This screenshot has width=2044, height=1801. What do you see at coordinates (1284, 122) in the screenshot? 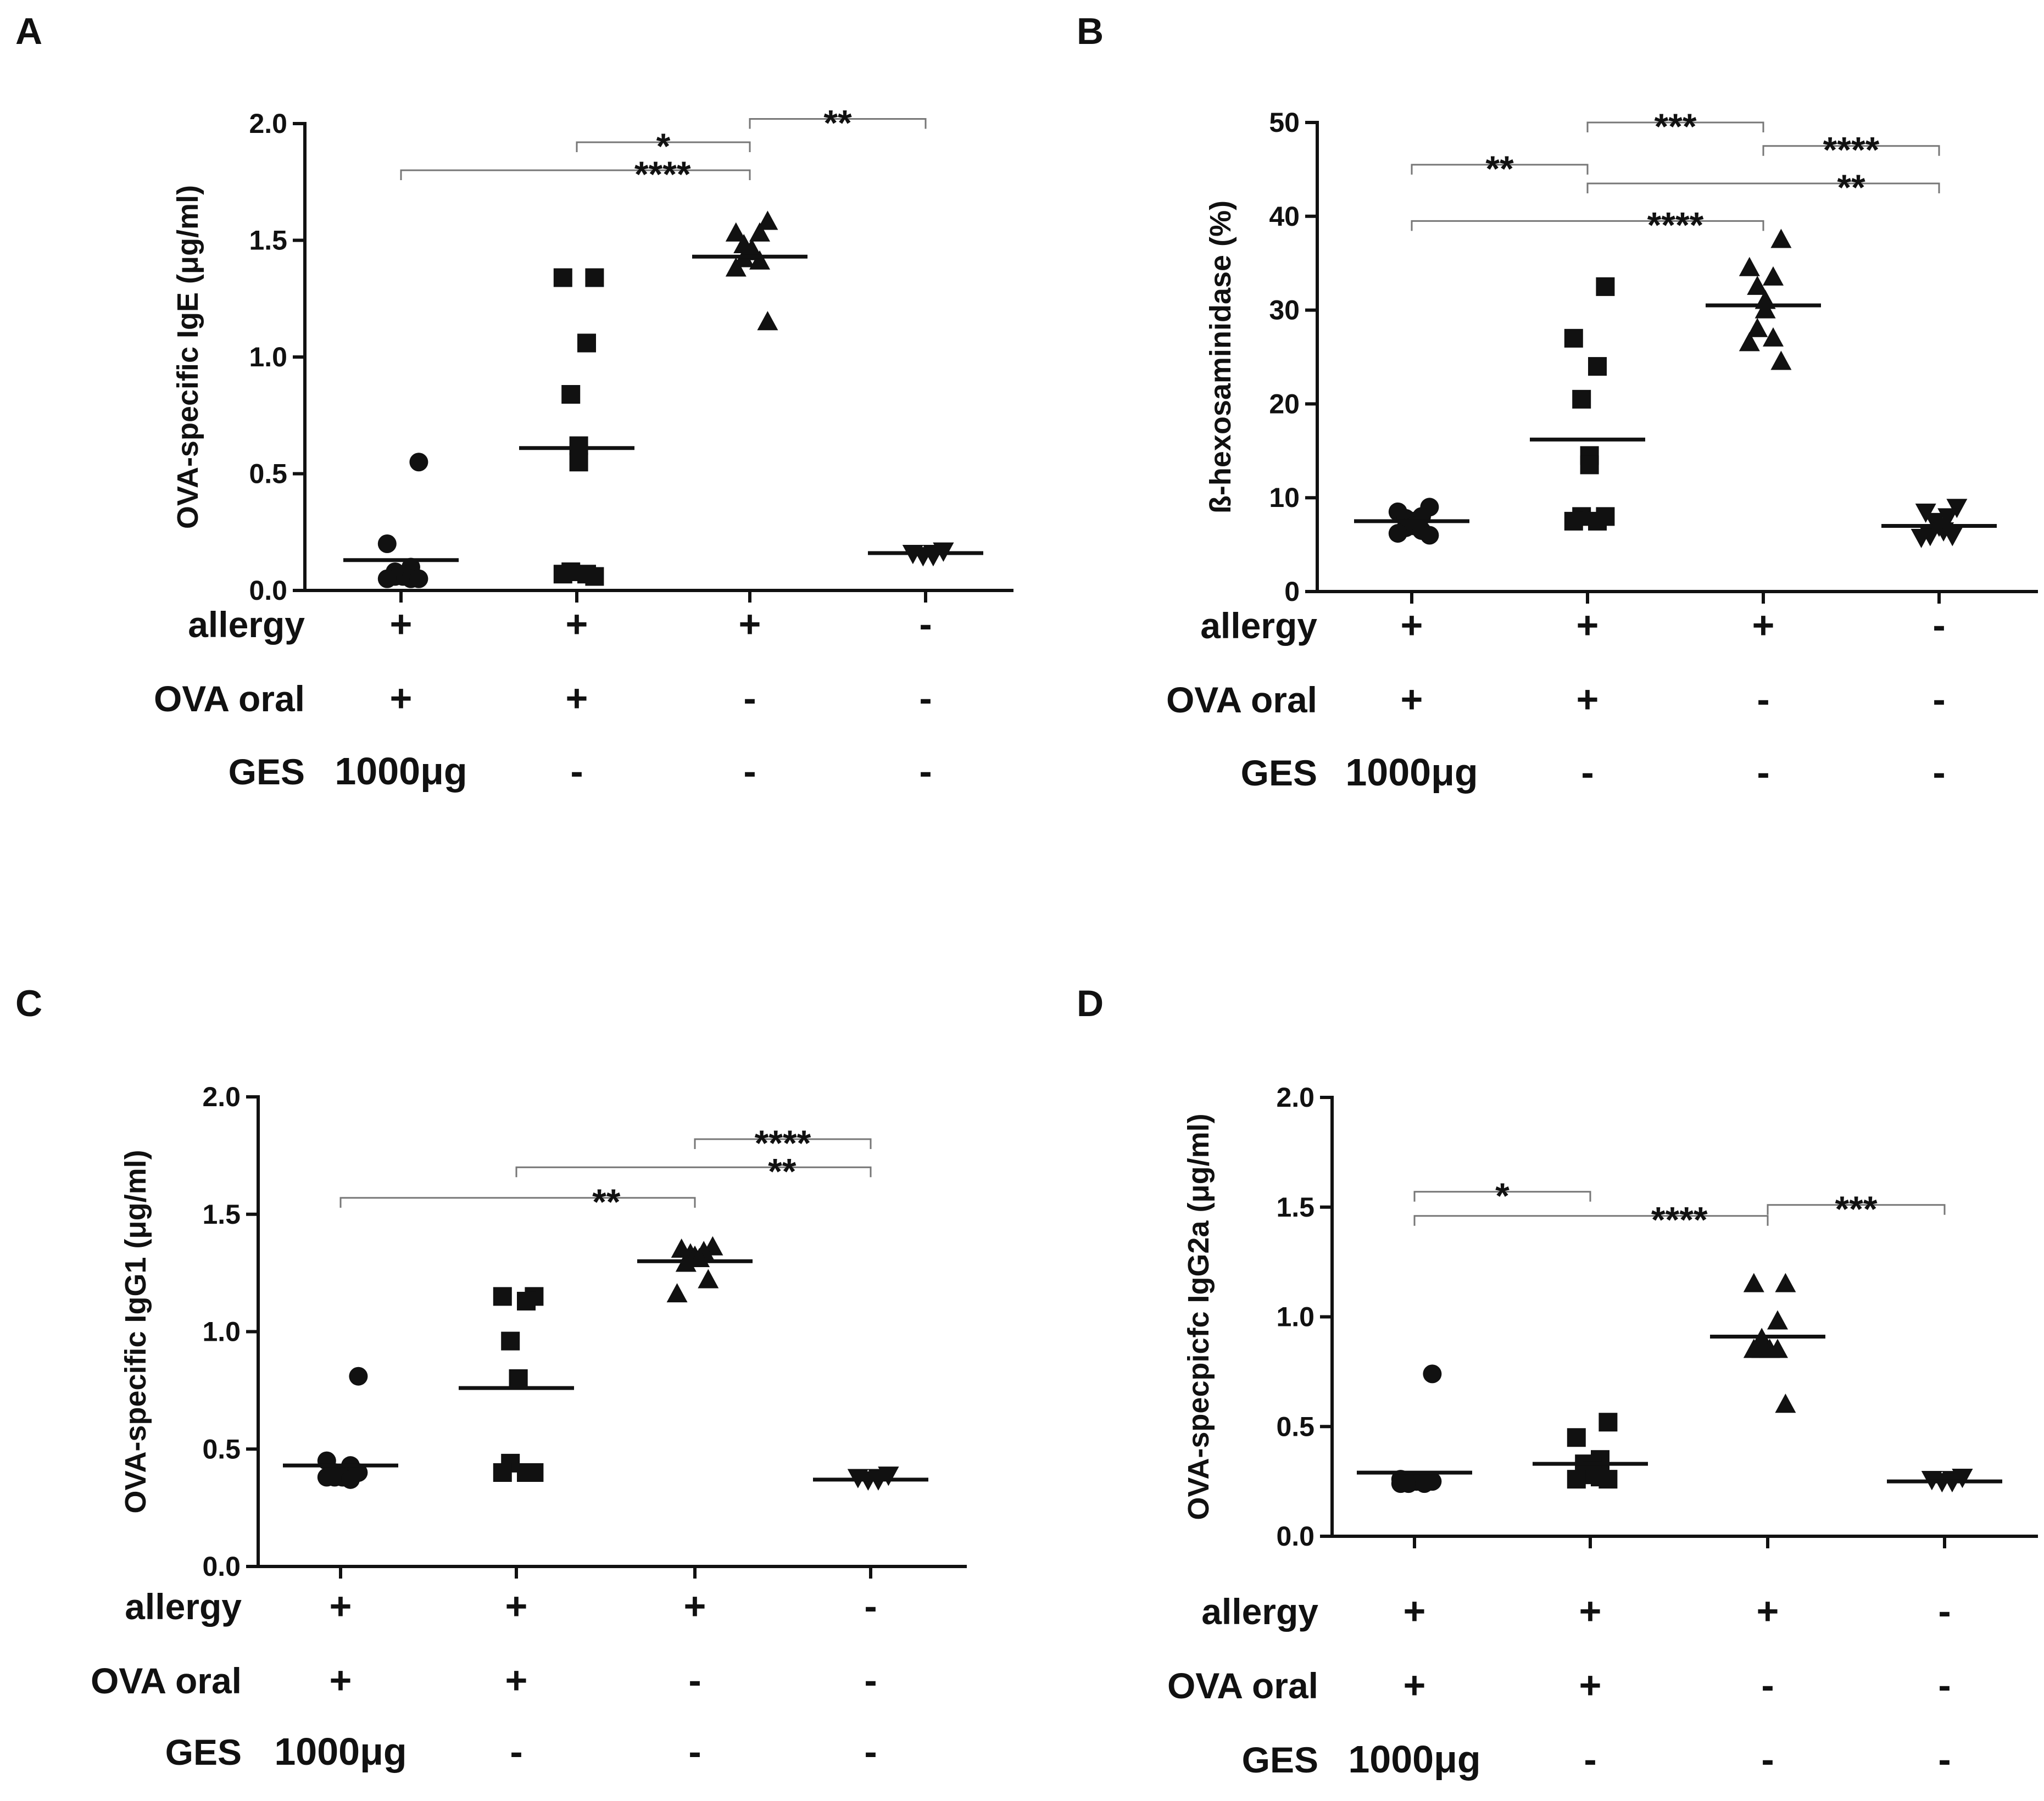
I see `y-tick-label: 50` at bounding box center [1284, 122].